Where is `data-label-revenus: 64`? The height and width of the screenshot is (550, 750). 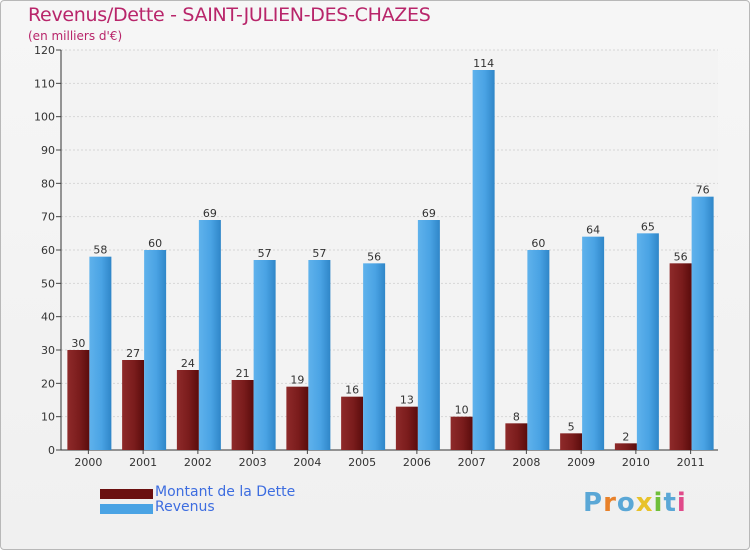 data-label-revenus: 64 is located at coordinates (593, 230).